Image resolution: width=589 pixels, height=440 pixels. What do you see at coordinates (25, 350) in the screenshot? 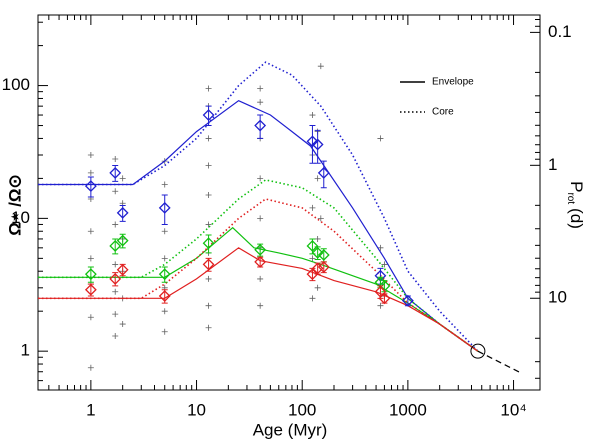
I see `y-tick-label: 1` at bounding box center [25, 350].